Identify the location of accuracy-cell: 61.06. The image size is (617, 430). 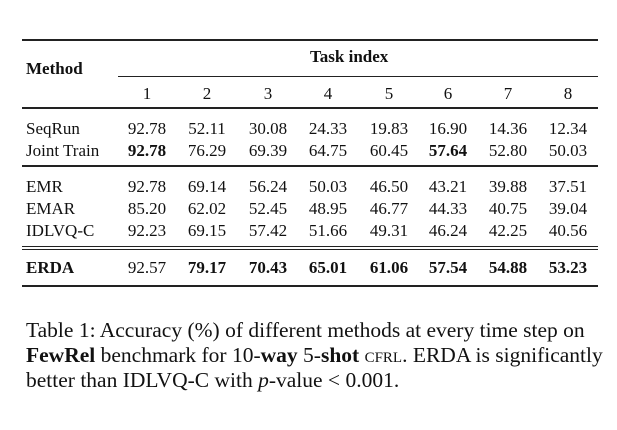
(389, 267).